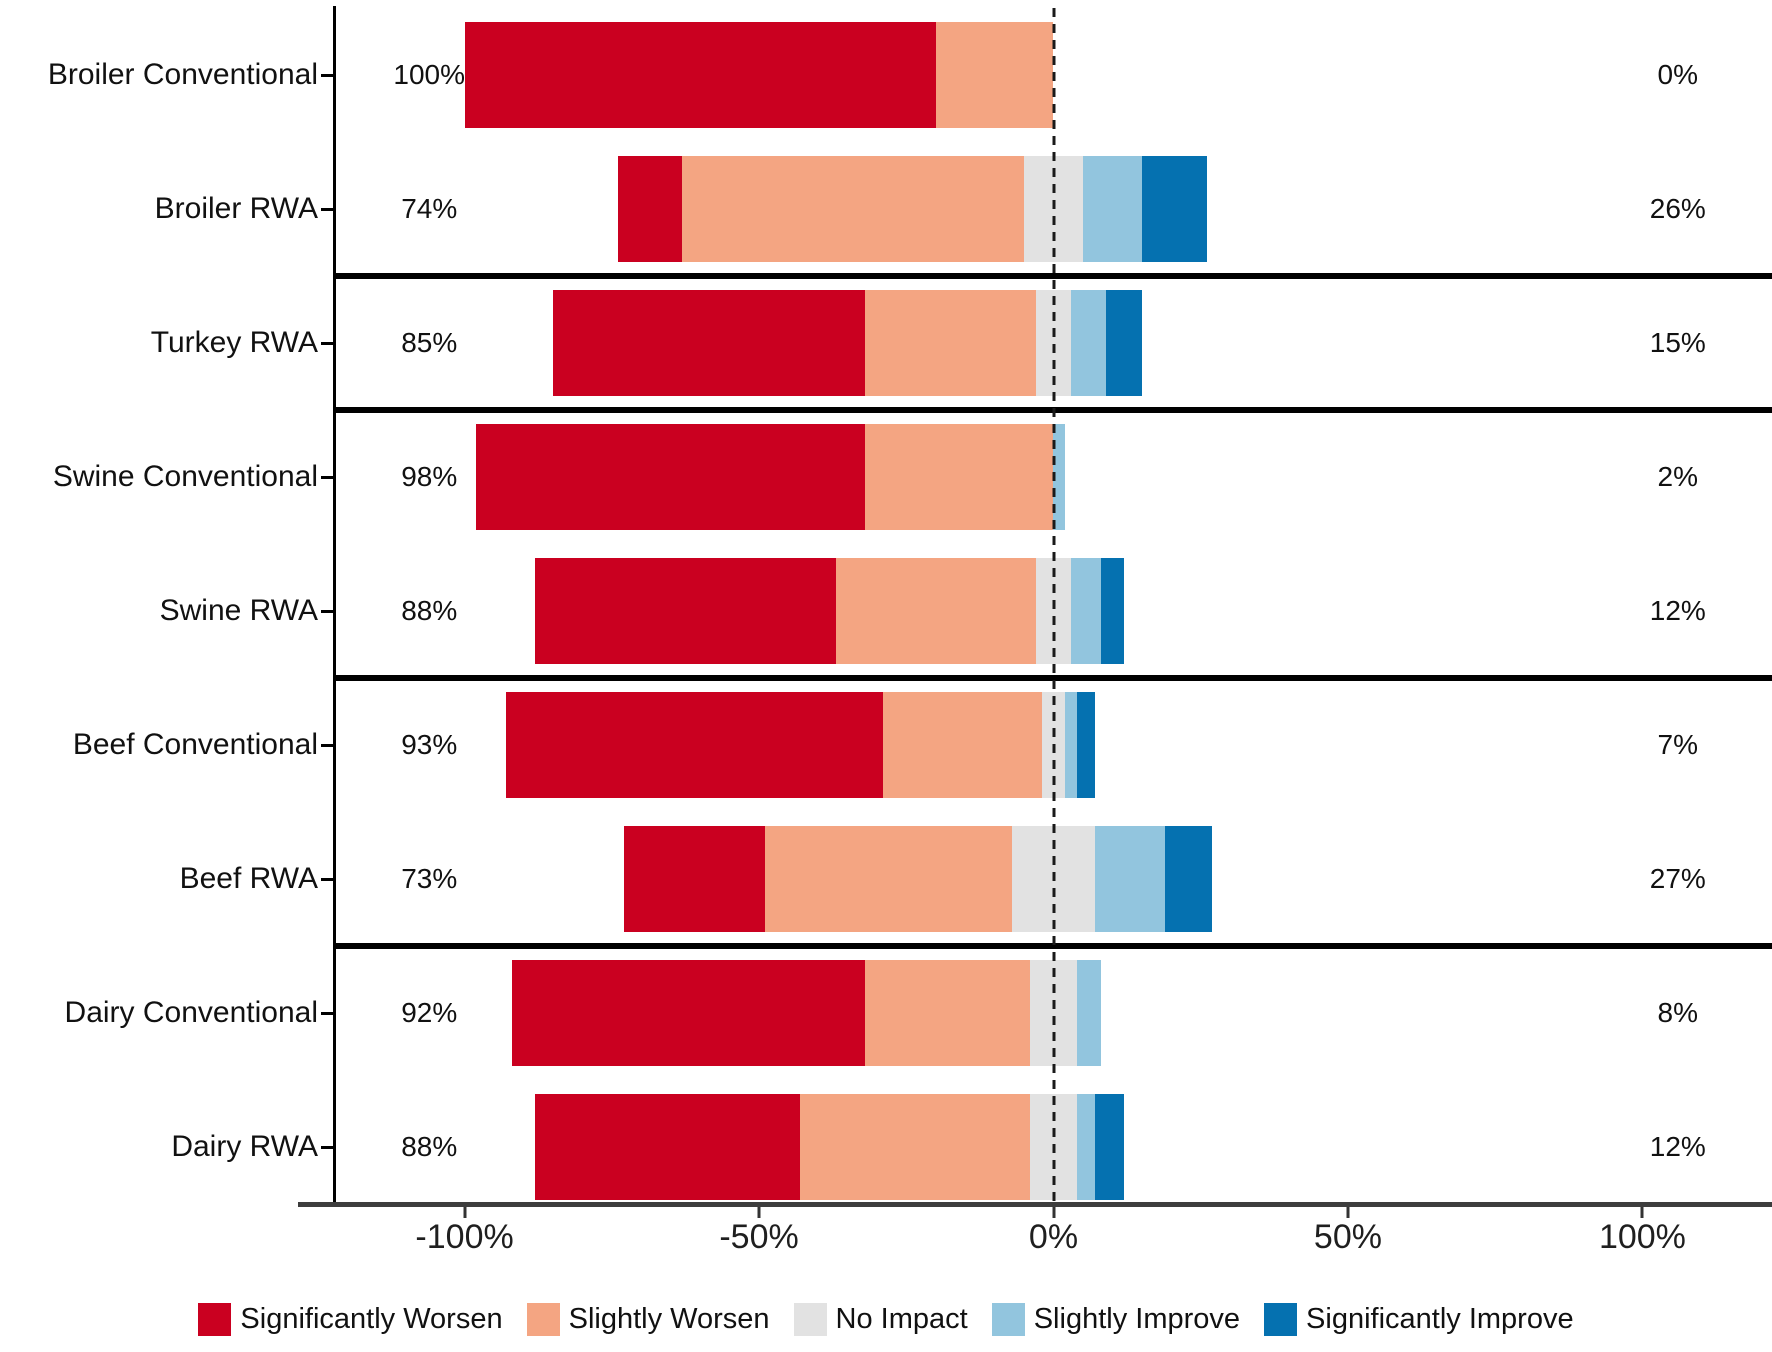 This screenshot has width=1772, height=1352. Describe the element at coordinates (1115, 1319) in the screenshot. I see `legend-item-slightly-improve: Slightly Improve` at that location.